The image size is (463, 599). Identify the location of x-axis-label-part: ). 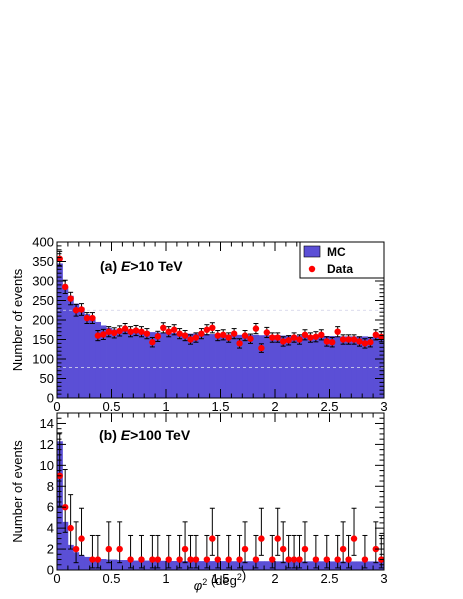
(244, 575).